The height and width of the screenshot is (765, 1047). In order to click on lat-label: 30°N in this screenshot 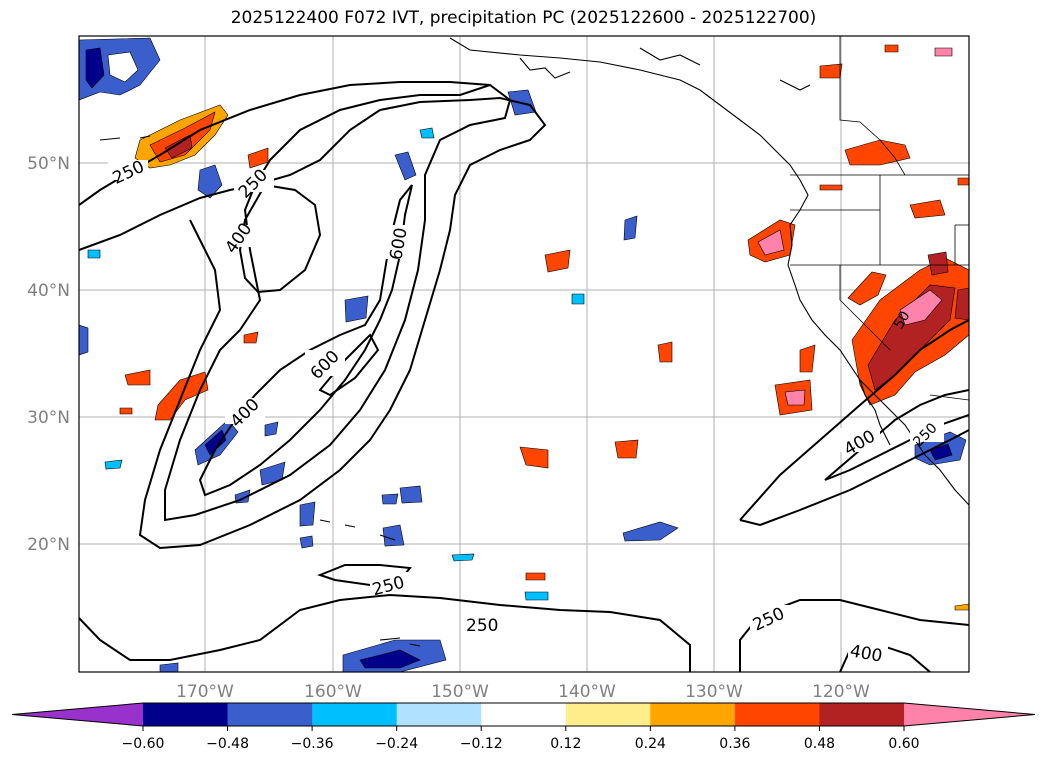, I will do `click(48, 418)`.